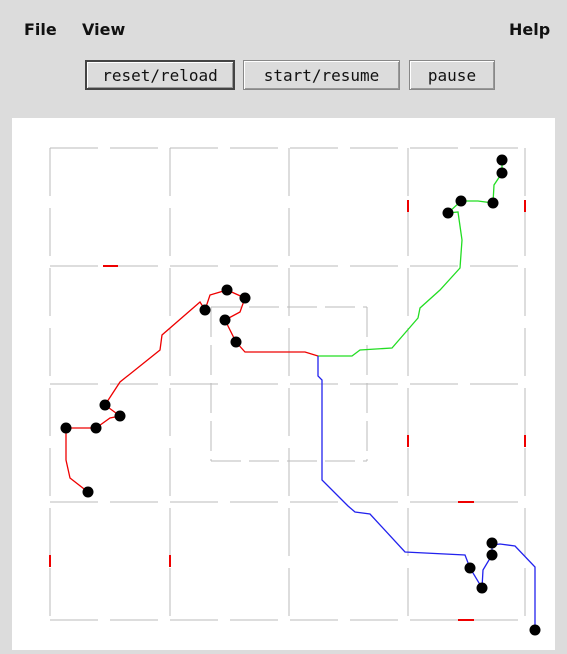 This screenshot has height=654, width=567. Describe the element at coordinates (192, 391) in the screenshot. I see `red-path` at that location.